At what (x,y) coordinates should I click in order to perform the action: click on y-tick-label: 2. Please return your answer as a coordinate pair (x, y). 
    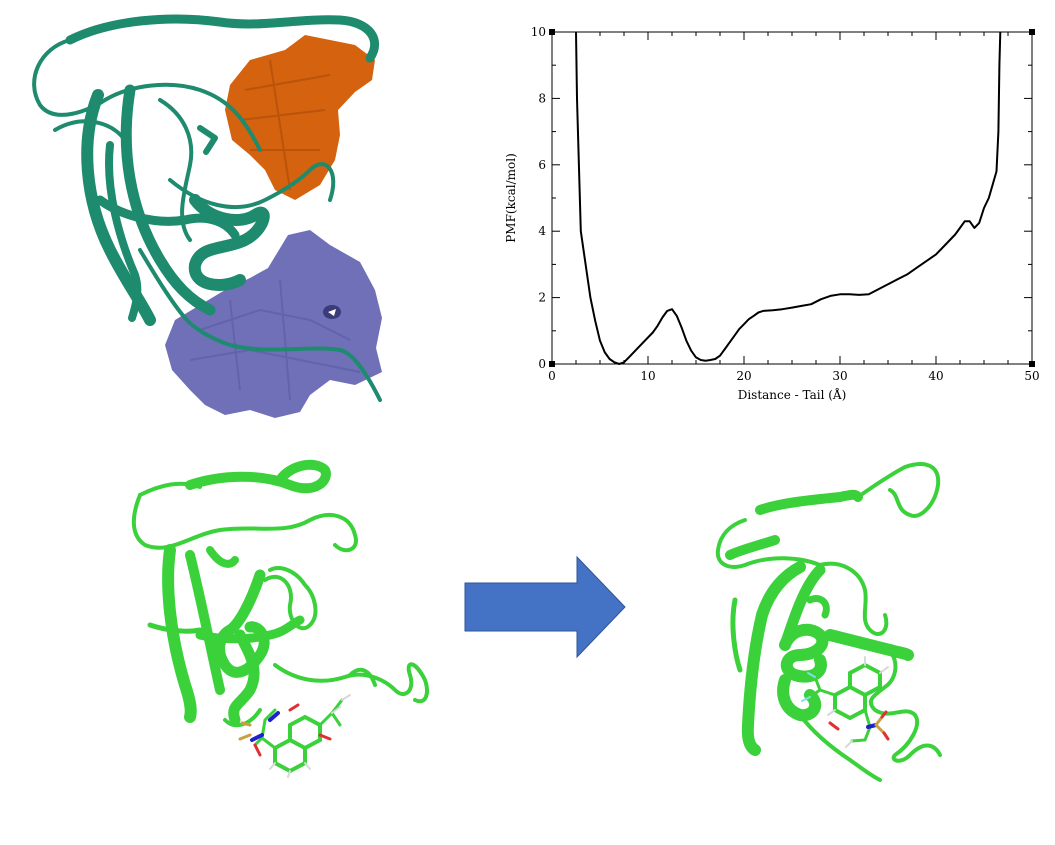
    Looking at the image, I should click on (542, 298).